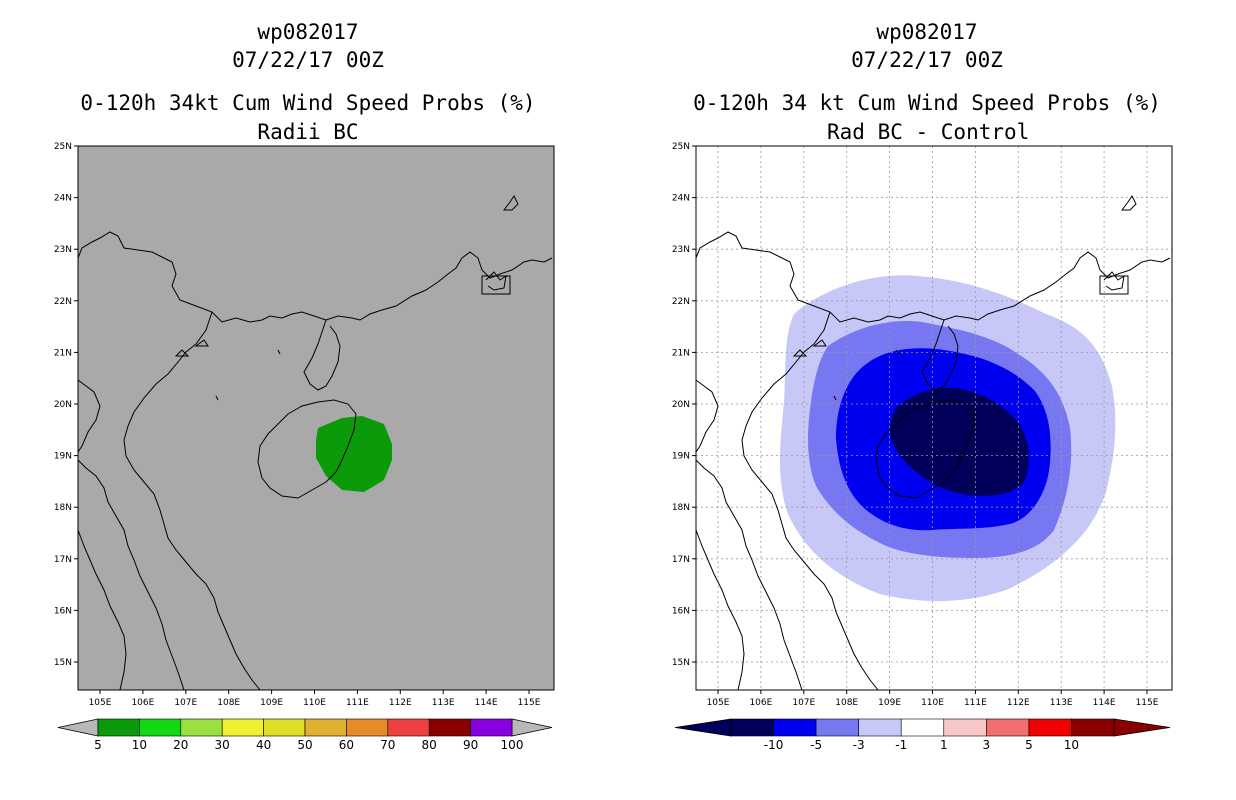  What do you see at coordinates (703, 727) in the screenshot?
I see `right-colorbar-arrow-low` at bounding box center [703, 727].